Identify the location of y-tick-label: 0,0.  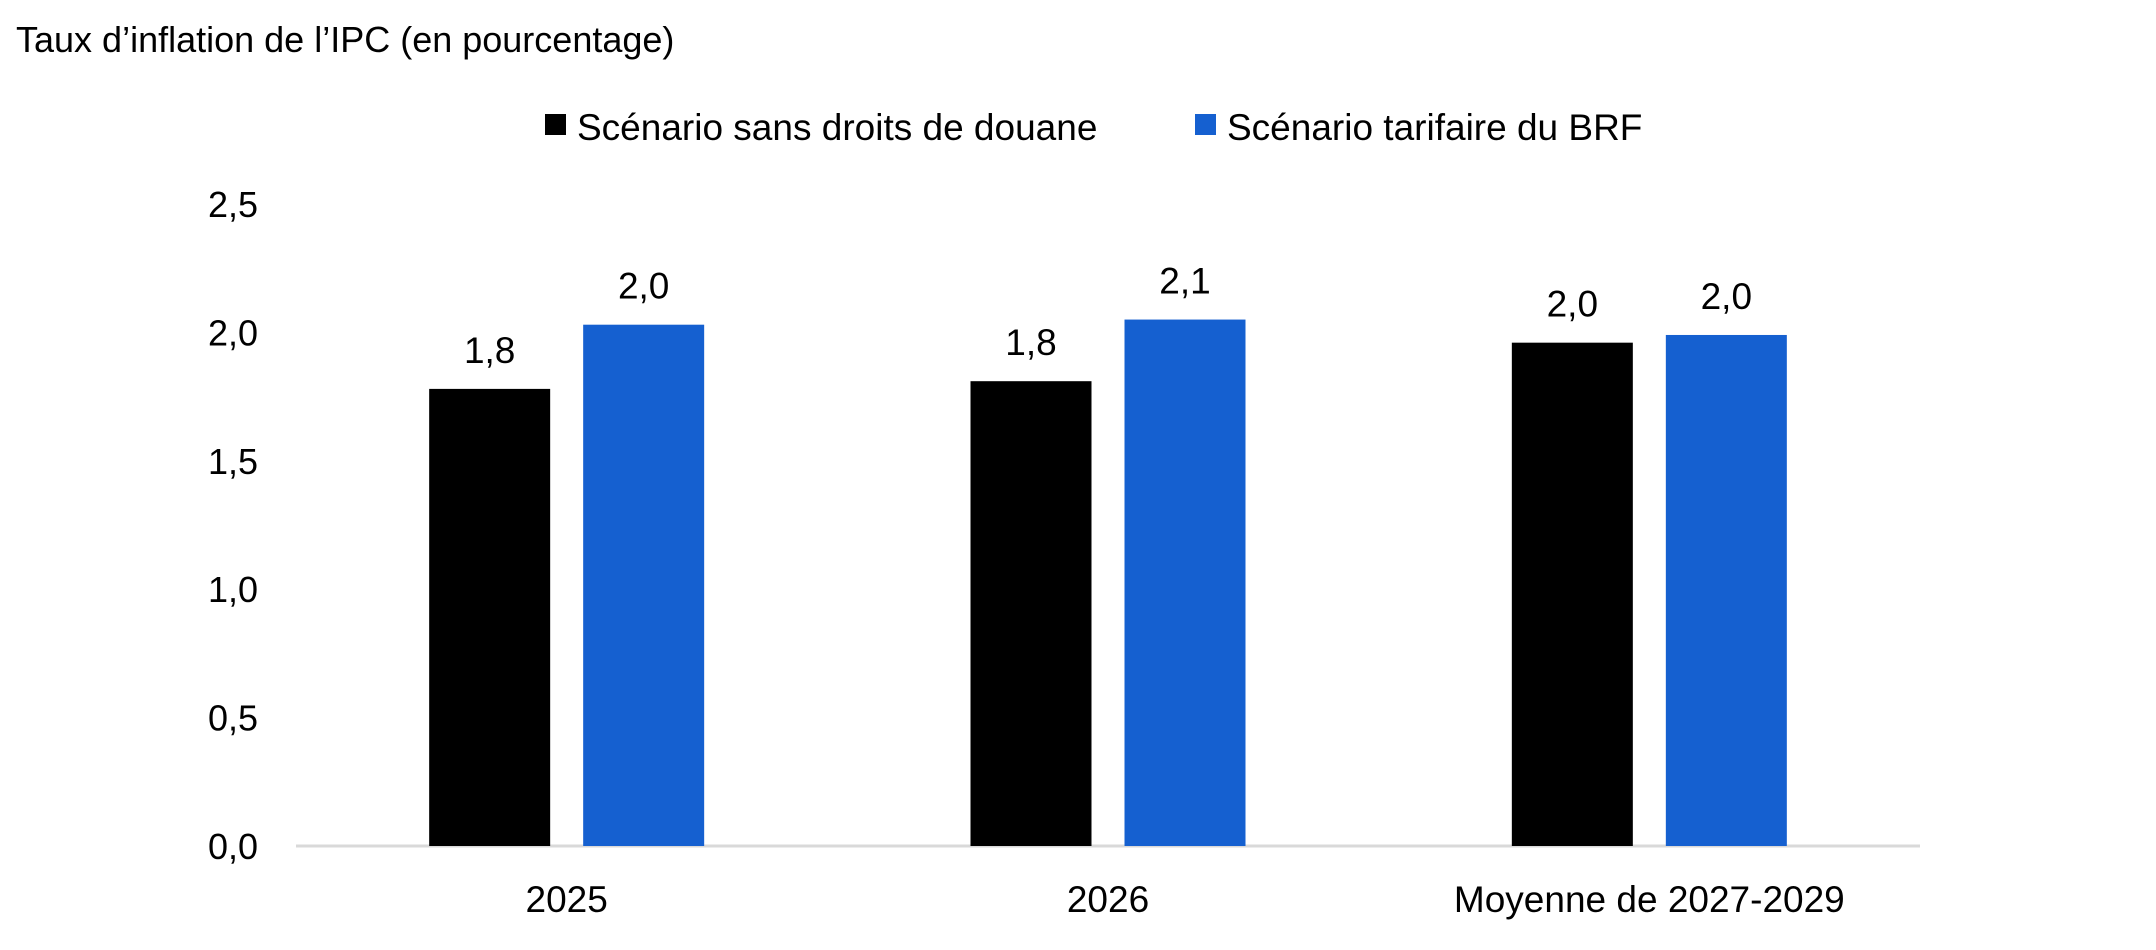
(233, 846).